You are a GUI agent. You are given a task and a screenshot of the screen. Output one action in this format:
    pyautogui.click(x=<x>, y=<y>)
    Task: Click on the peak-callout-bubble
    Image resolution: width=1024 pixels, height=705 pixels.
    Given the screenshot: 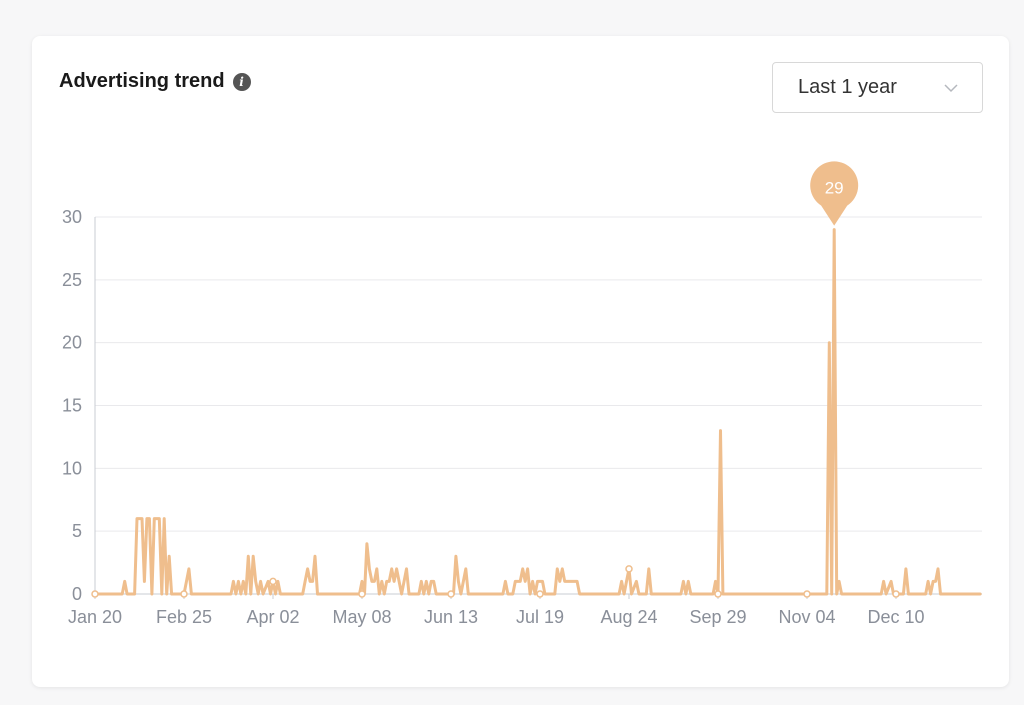 What is the action you would take?
    pyautogui.click(x=834, y=193)
    